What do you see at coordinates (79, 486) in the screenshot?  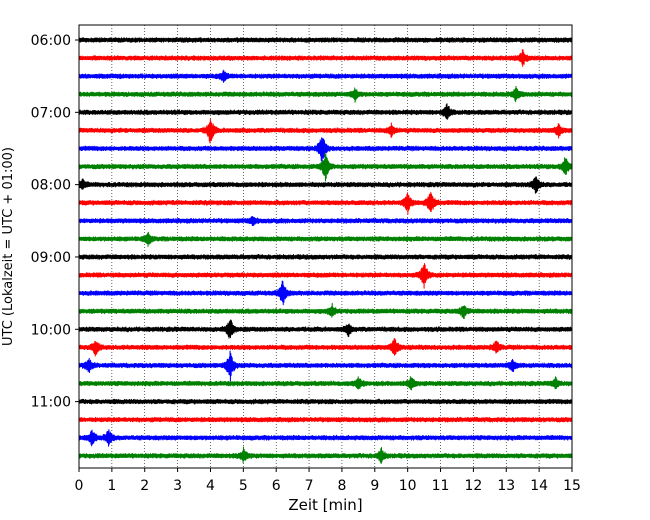 I see `x-tick-label: 0` at bounding box center [79, 486].